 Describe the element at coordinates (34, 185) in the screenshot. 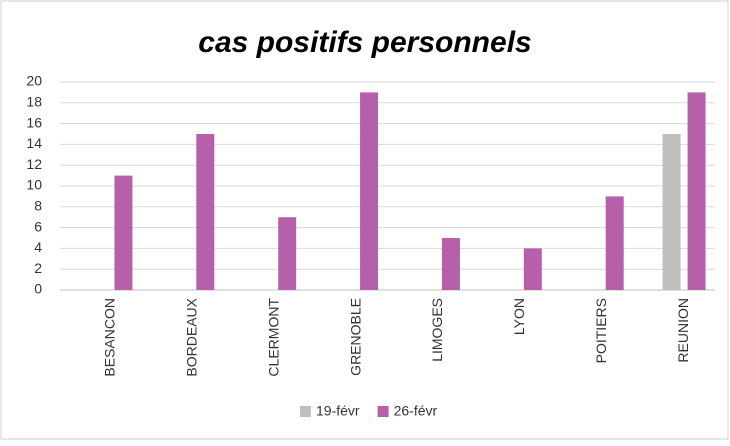

I see `y-tick-label: 10` at that location.